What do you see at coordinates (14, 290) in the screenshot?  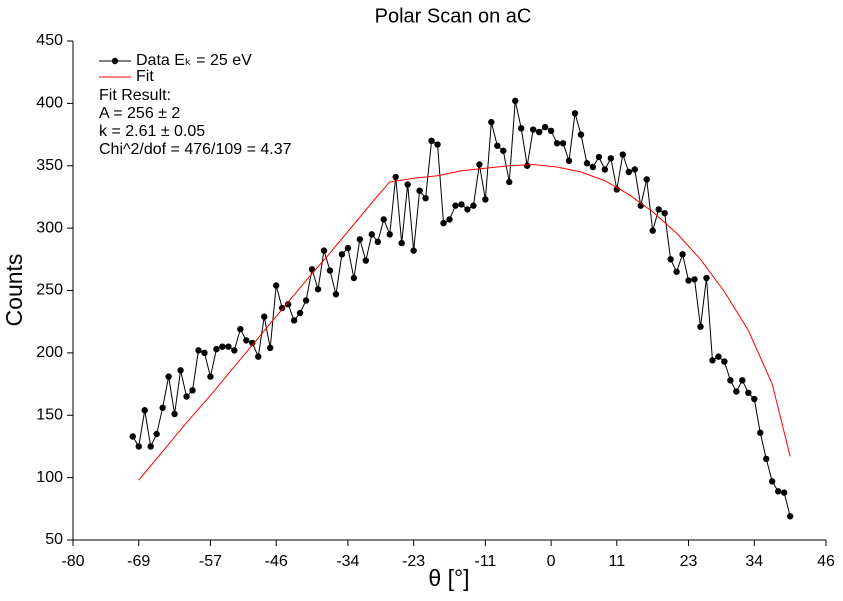 I see `y-axis-label: Counts` at bounding box center [14, 290].